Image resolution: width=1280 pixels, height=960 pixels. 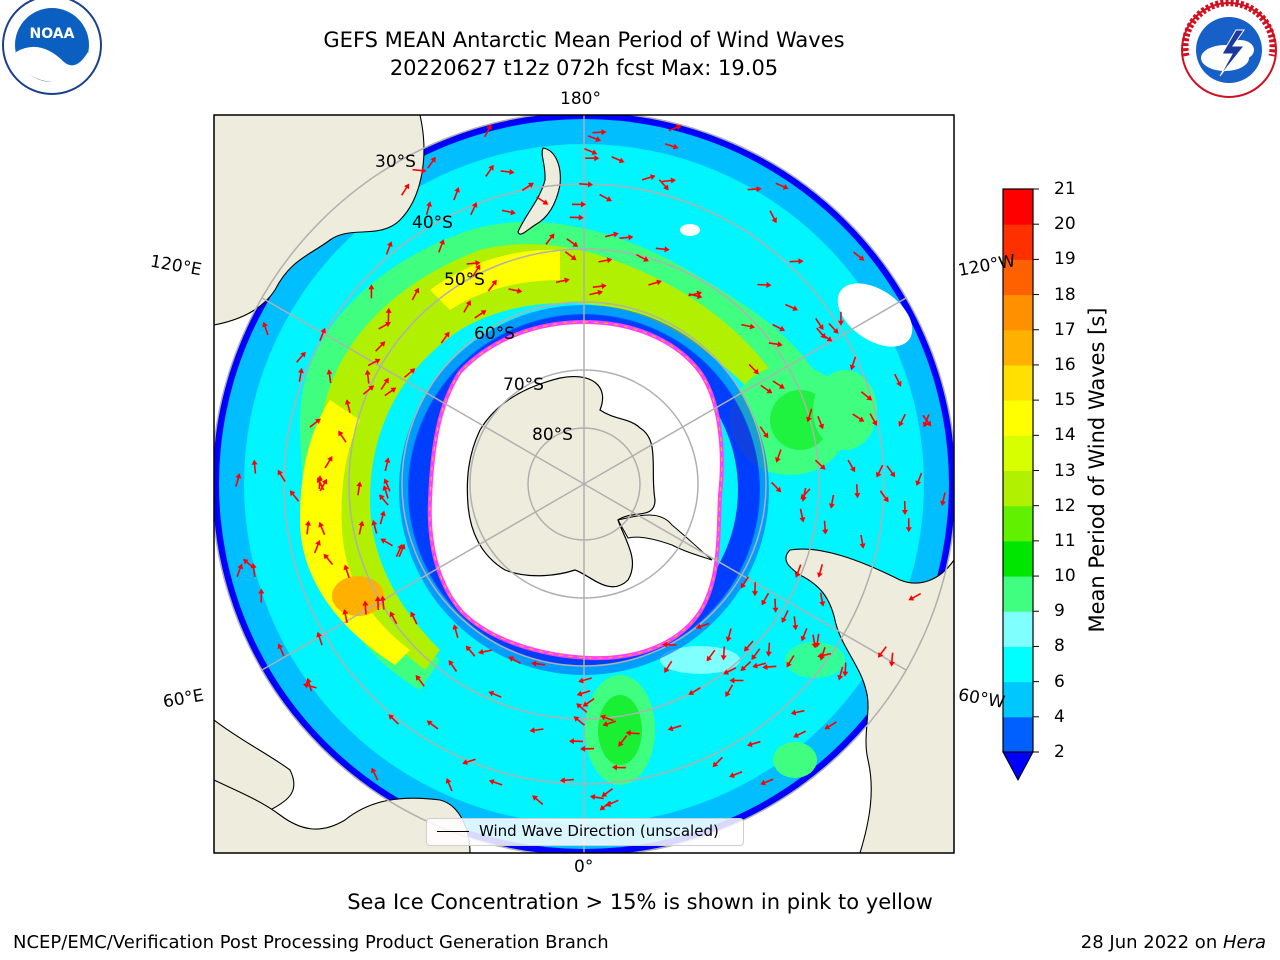 What do you see at coordinates (1065, 400) in the screenshot?
I see `colorbar-tick-label: 15` at bounding box center [1065, 400].